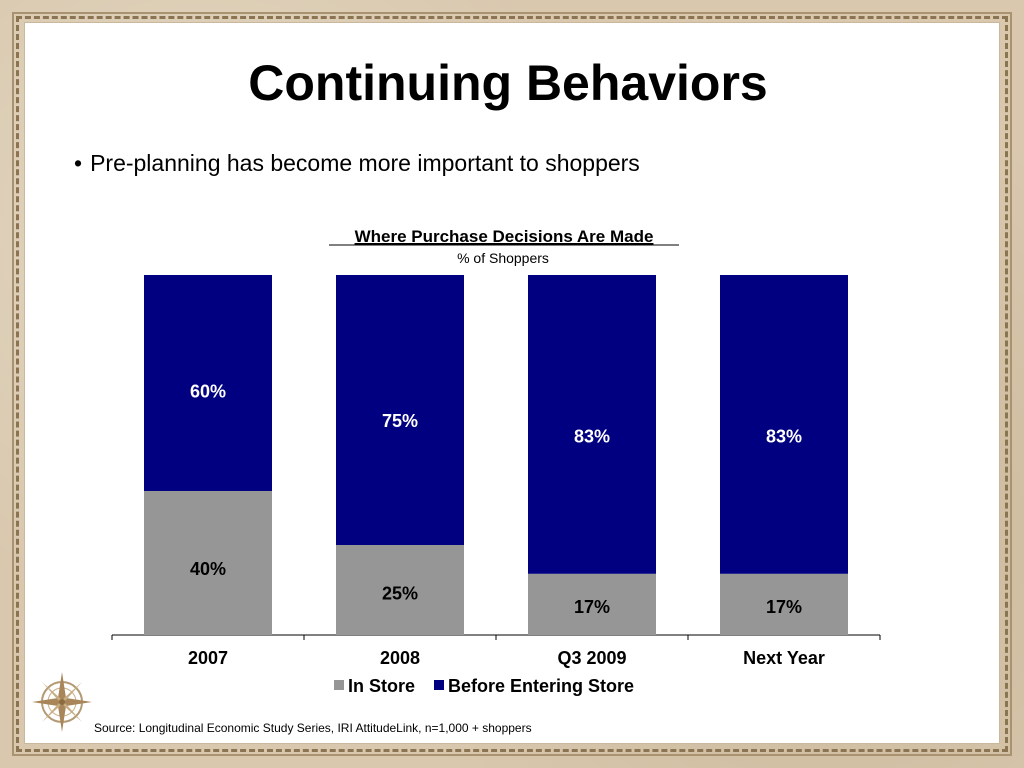 This screenshot has height=768, width=1024. I want to click on legend-swatch-in-store, so click(339, 685).